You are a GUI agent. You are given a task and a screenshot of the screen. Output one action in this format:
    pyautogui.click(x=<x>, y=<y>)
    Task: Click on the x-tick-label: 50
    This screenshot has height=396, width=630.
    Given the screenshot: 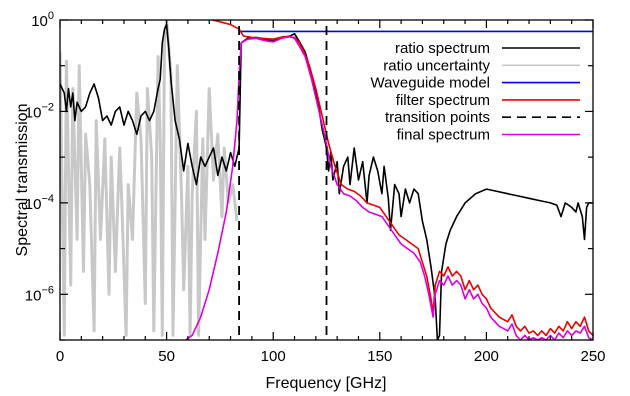 What is the action you would take?
    pyautogui.click(x=166, y=356)
    